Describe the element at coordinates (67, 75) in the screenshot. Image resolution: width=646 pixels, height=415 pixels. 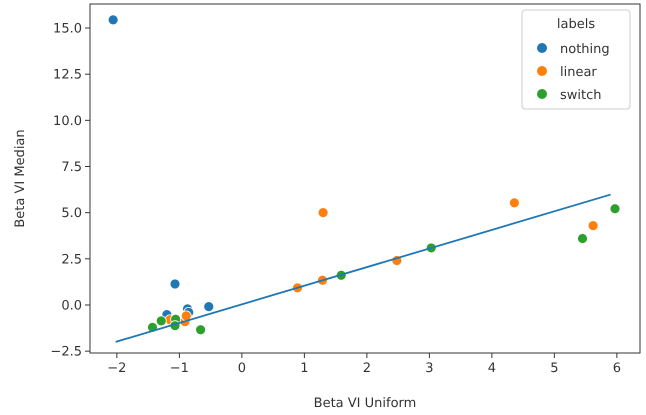
I see `y-tick-label: 12.5` at that location.